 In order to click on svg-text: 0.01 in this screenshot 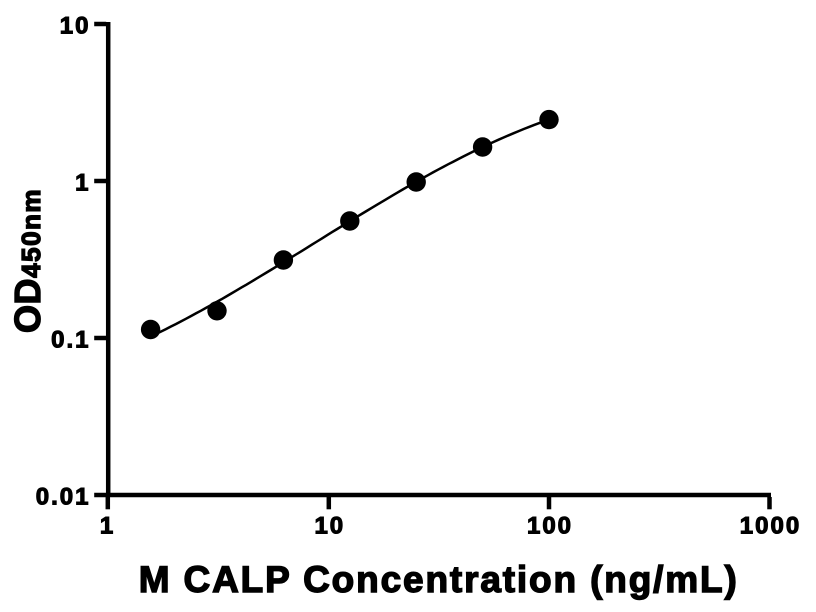, I will do `click(63, 496)`.